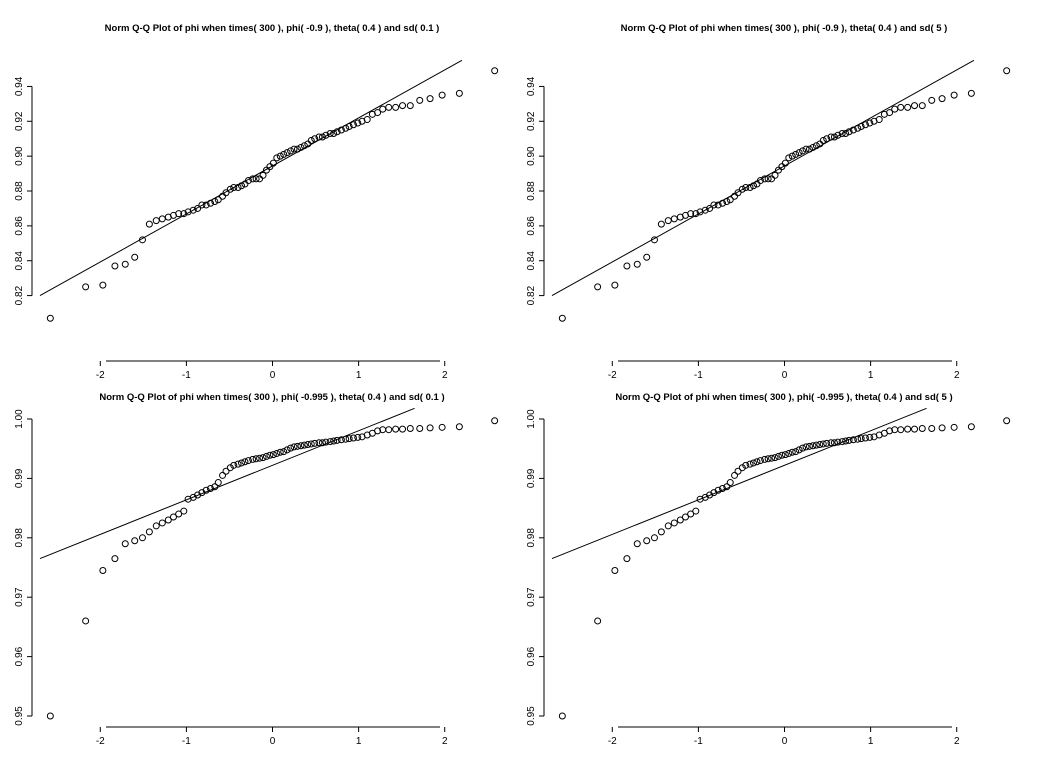  Describe the element at coordinates (763, 178) in the screenshot. I see `qq-reference-line` at that location.